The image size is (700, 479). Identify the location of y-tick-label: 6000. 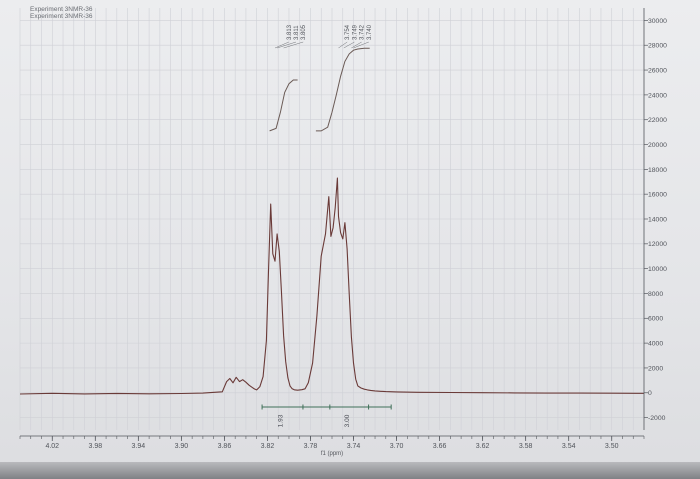
(655, 319).